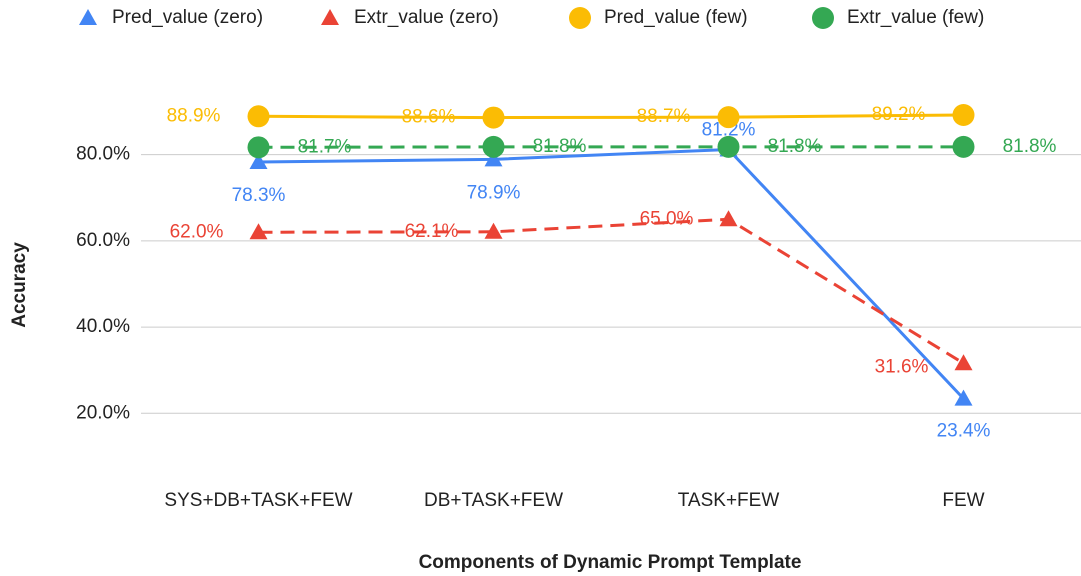 The height and width of the screenshot is (576, 1081). What do you see at coordinates (429, 117) in the screenshot?
I see `data-label: 88.6%` at bounding box center [429, 117].